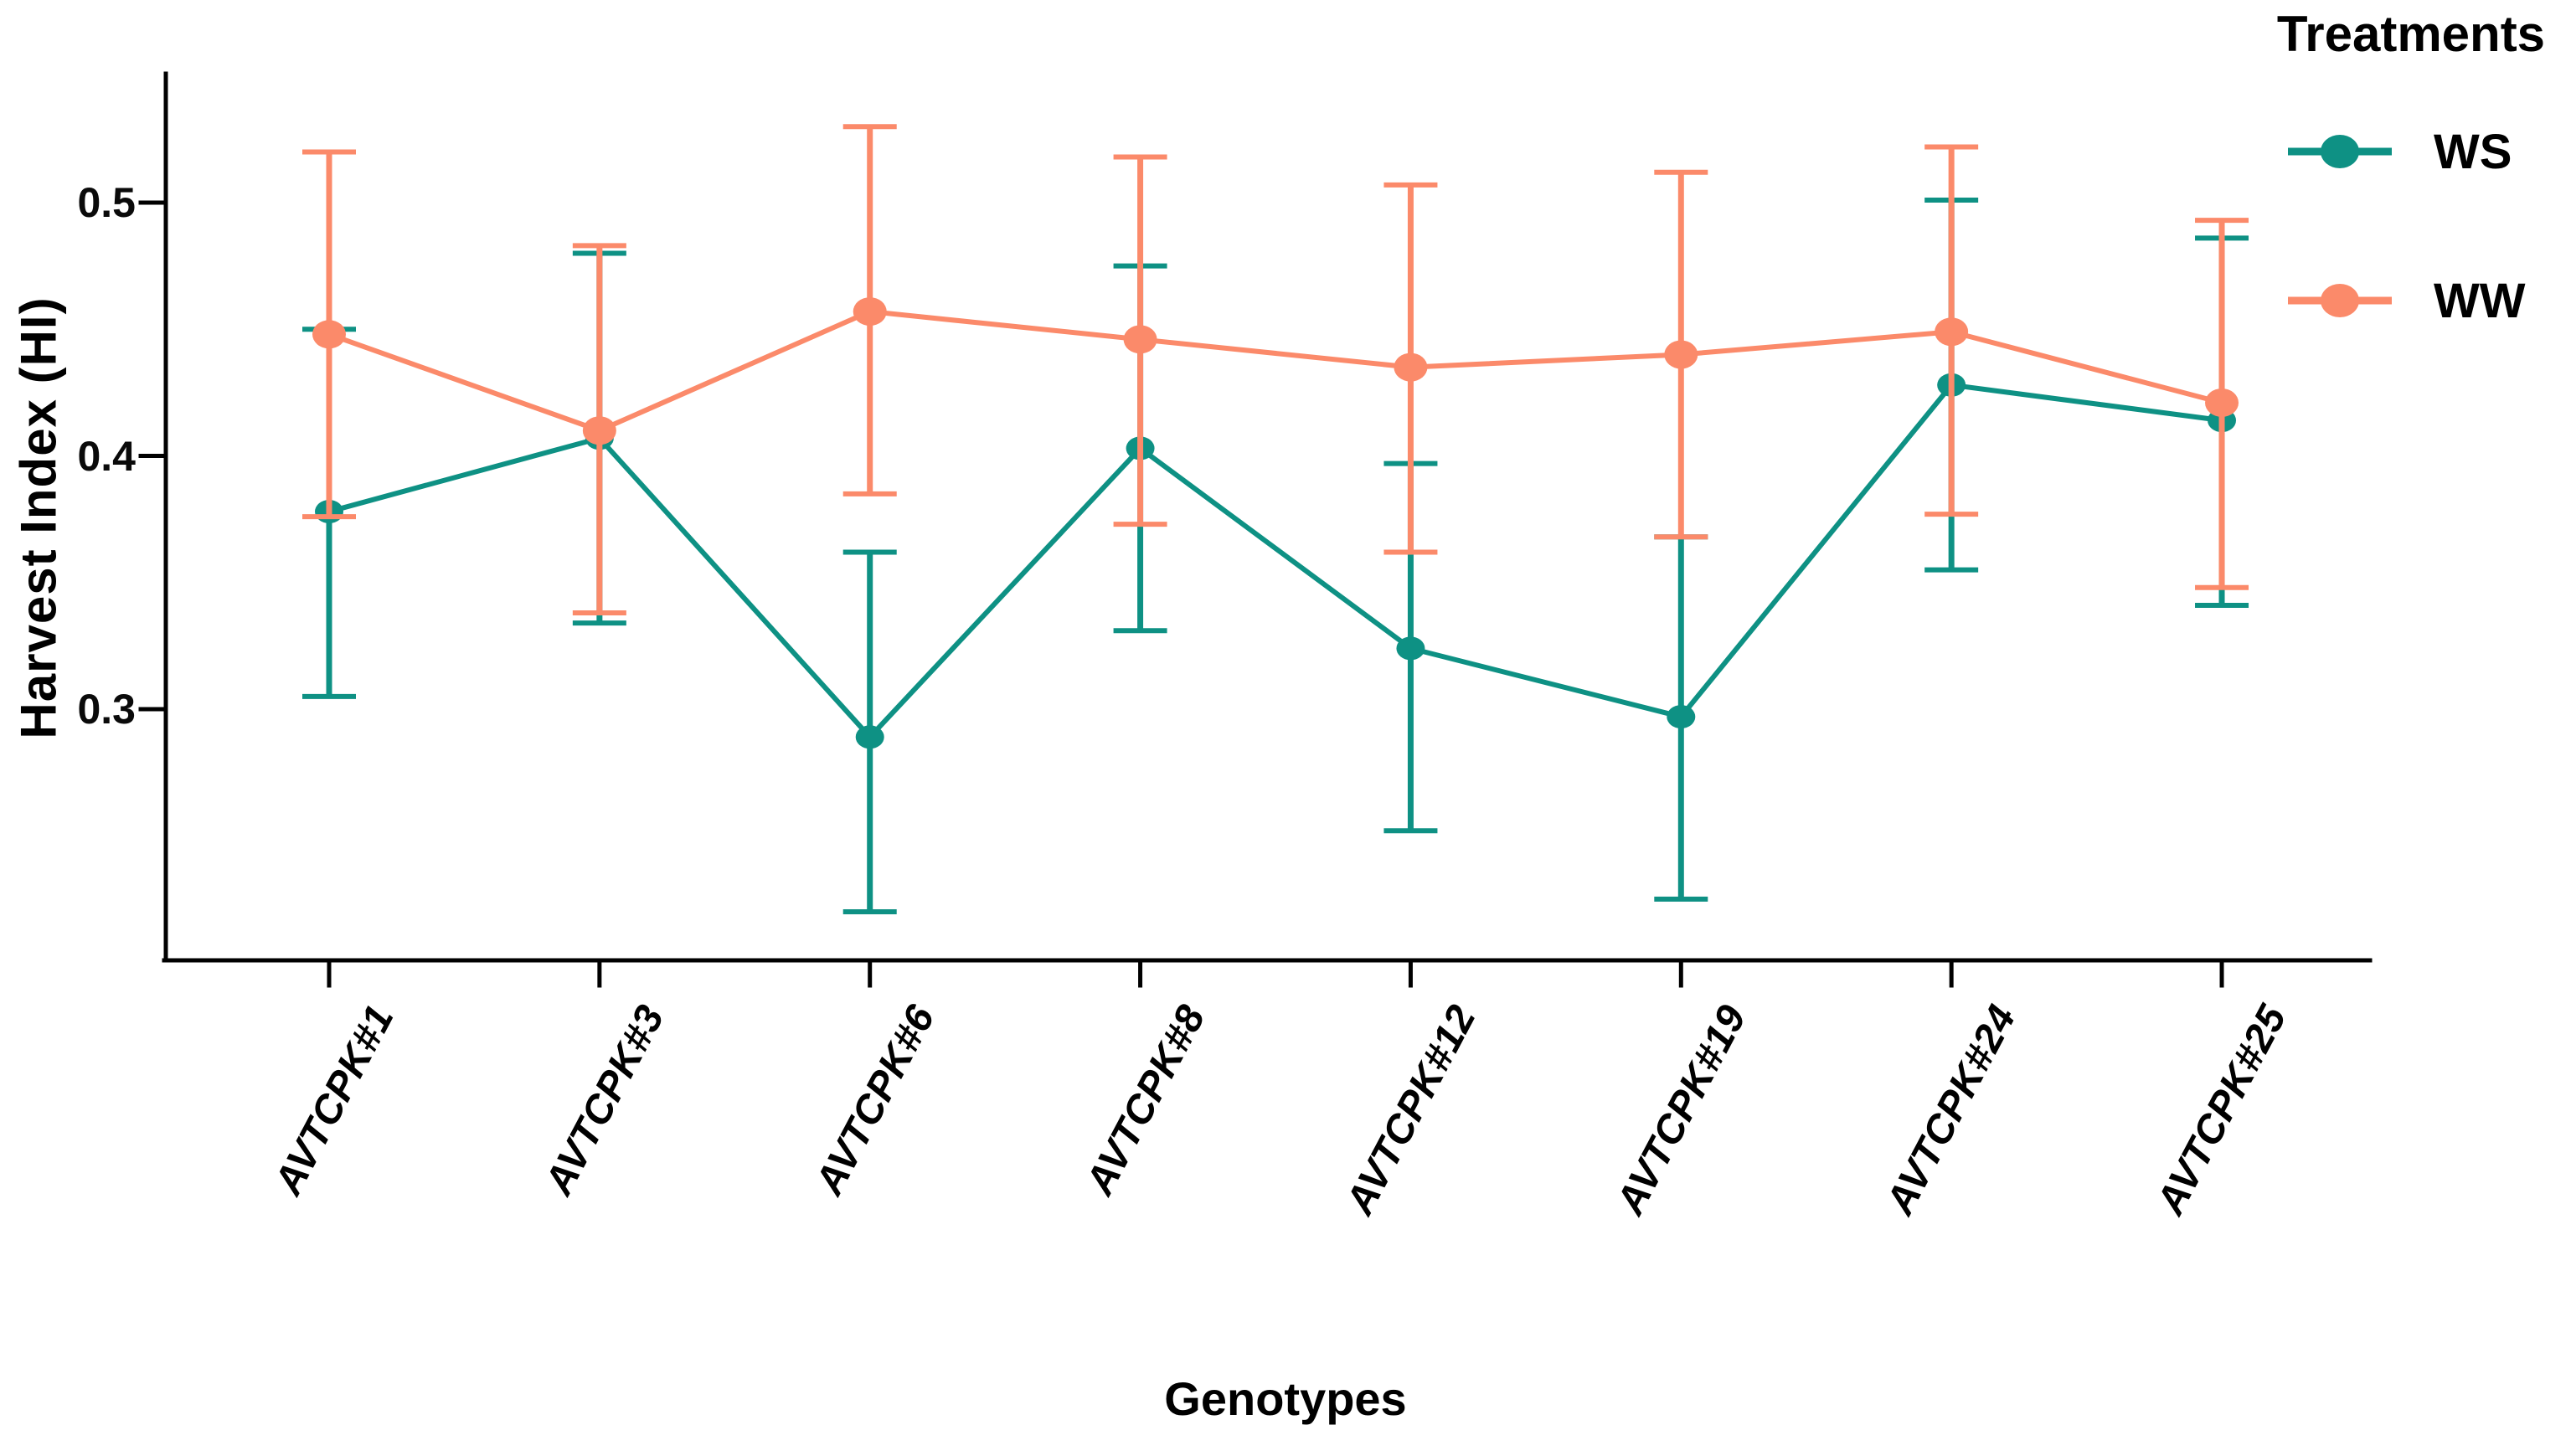 The width and height of the screenshot is (2571, 1456). What do you see at coordinates (2405, 300) in the screenshot?
I see `legend-item-ww: WW` at bounding box center [2405, 300].